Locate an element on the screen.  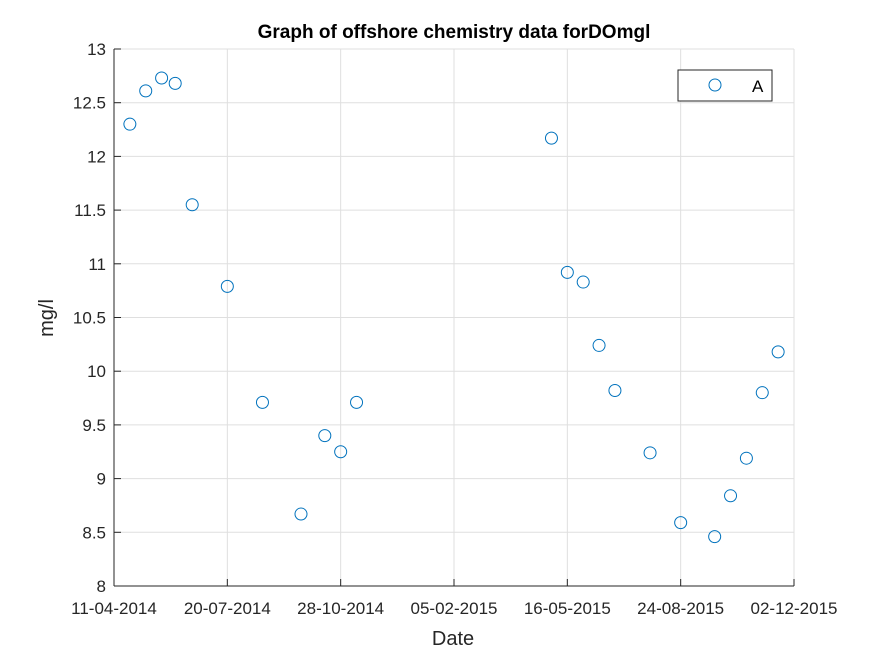
legend-label: A is located at coordinates (758, 86).